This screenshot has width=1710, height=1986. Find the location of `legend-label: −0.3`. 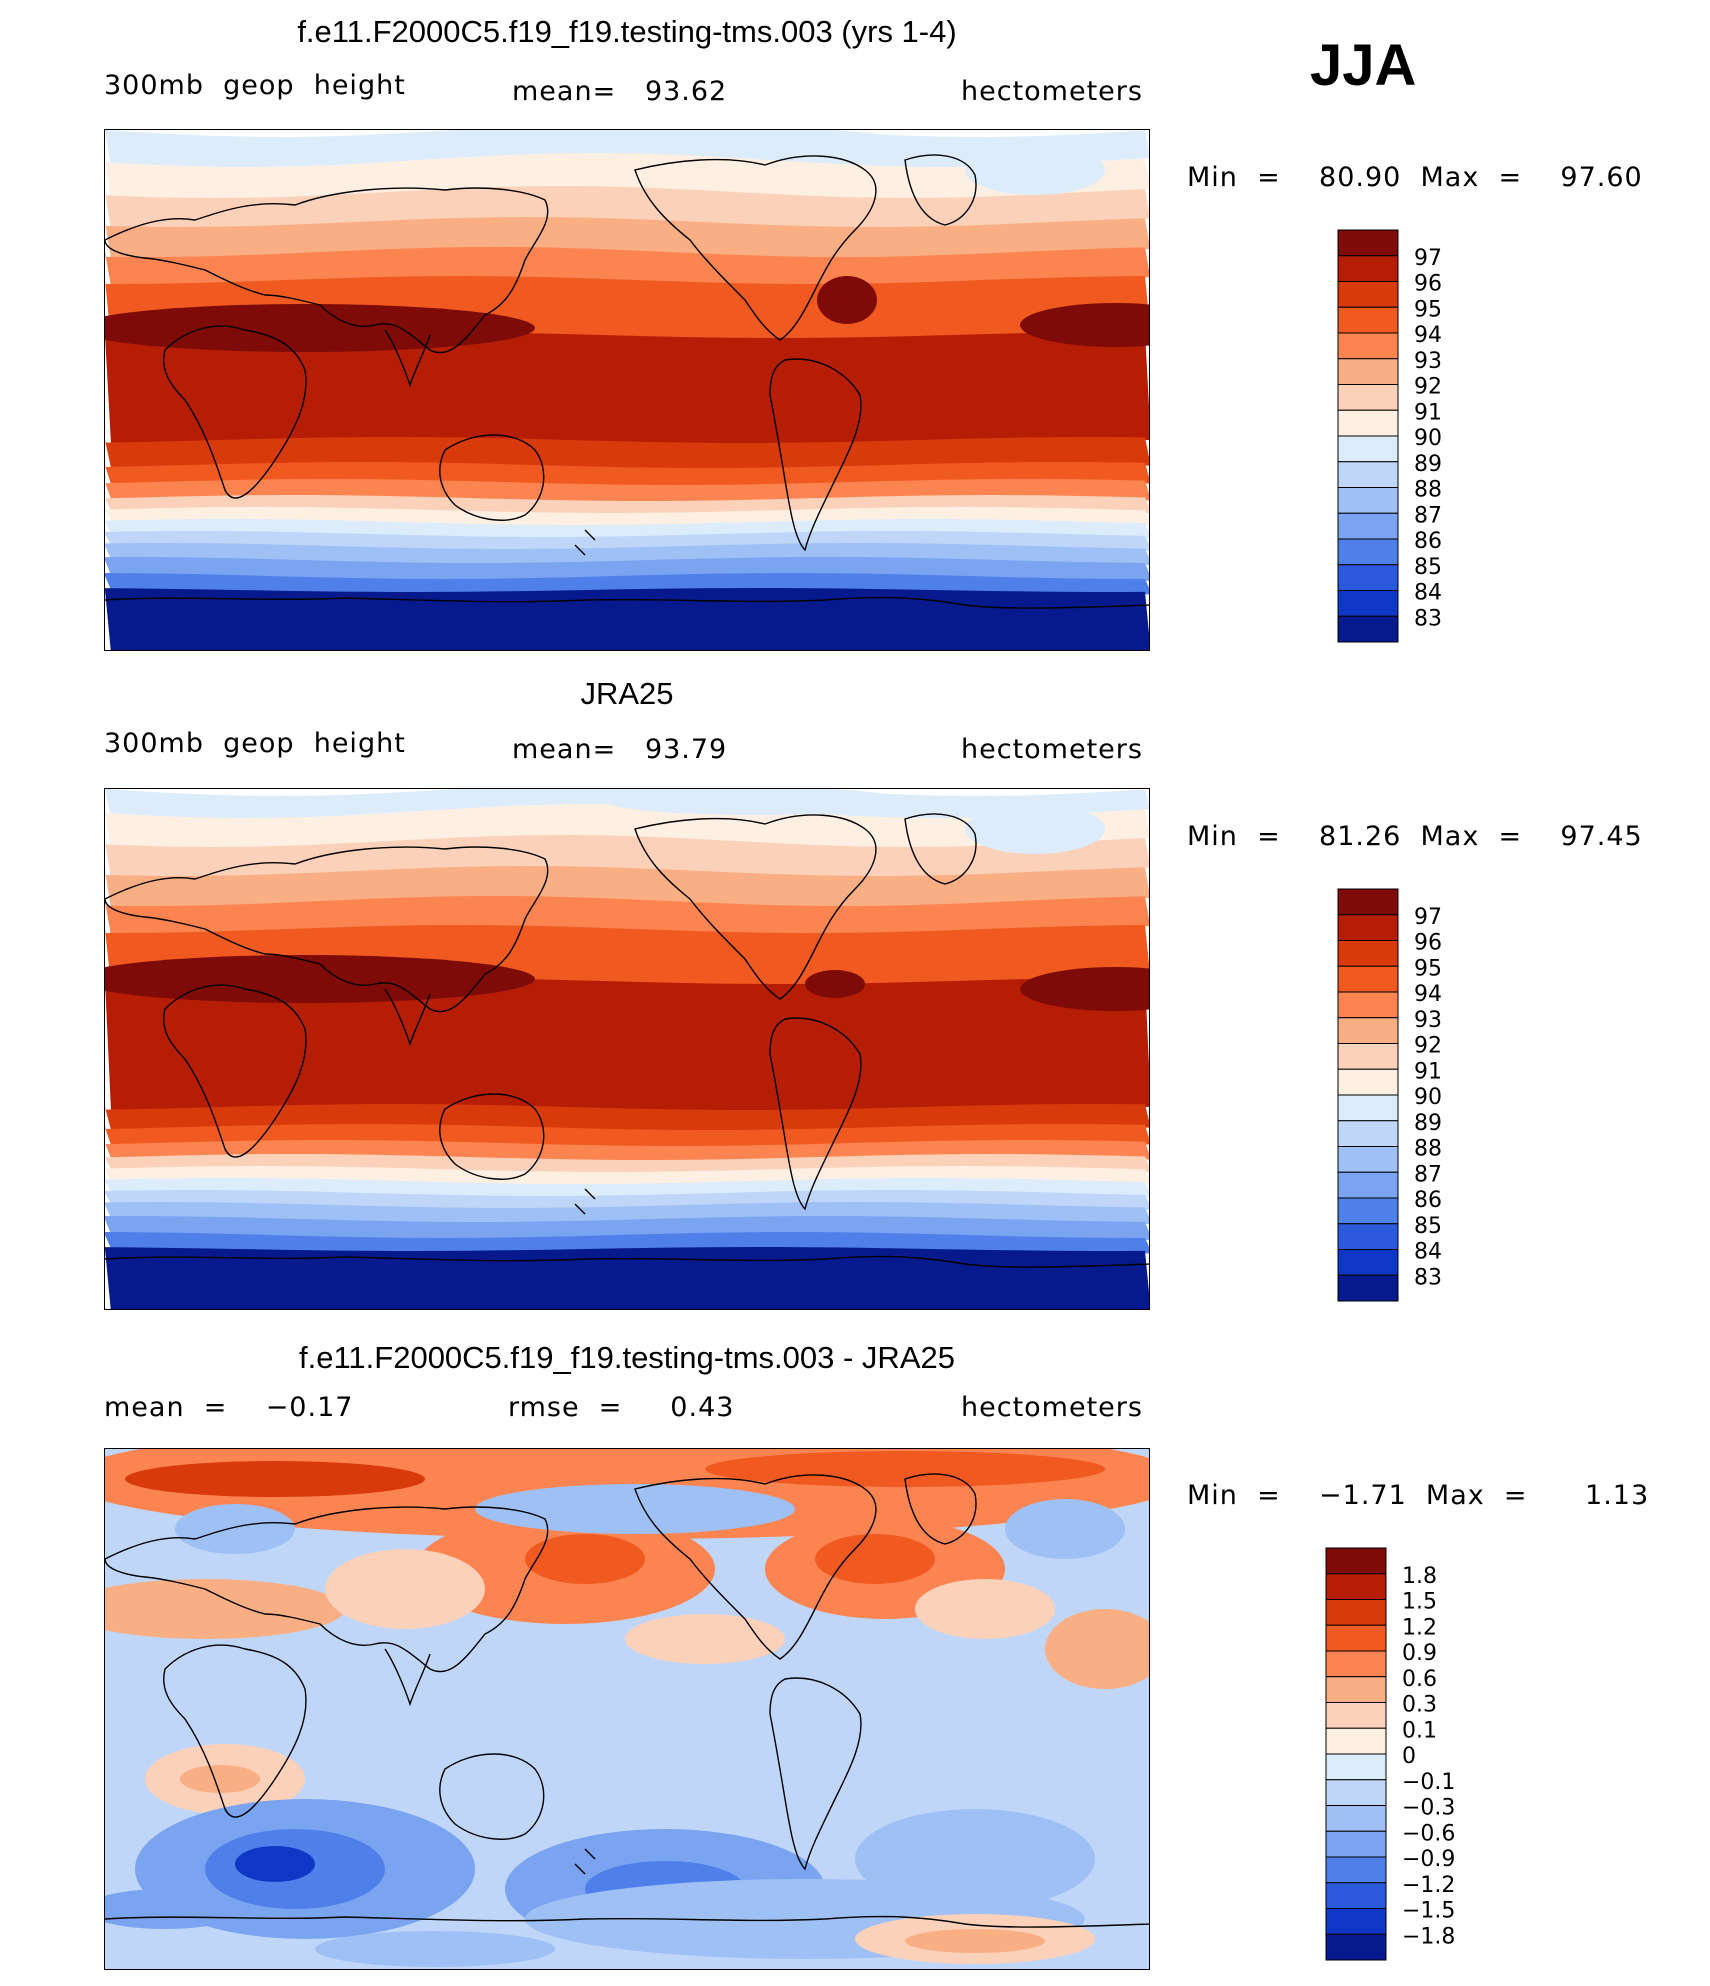

legend-label: −0.3 is located at coordinates (1428, 1808).